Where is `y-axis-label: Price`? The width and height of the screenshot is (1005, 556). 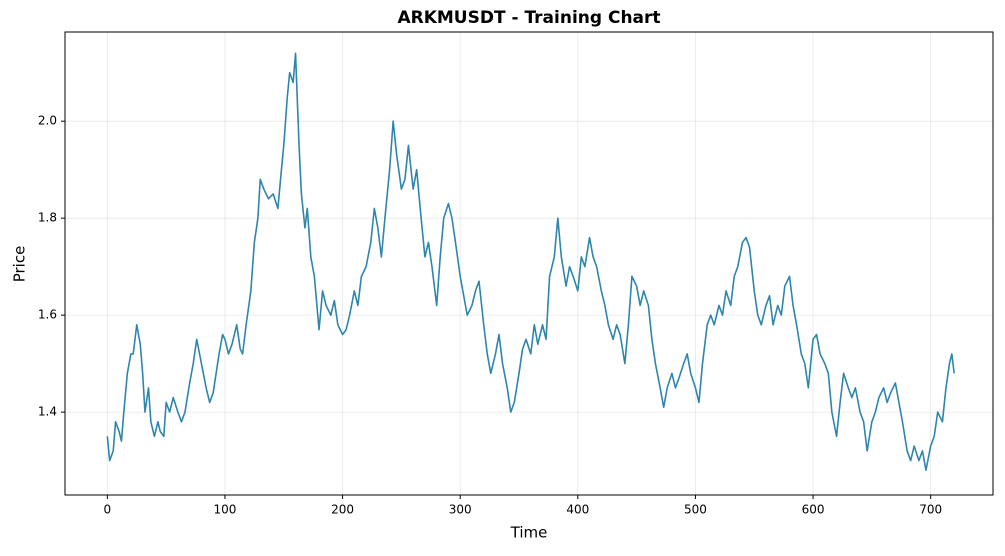 y-axis-label: Price is located at coordinates (20, 264).